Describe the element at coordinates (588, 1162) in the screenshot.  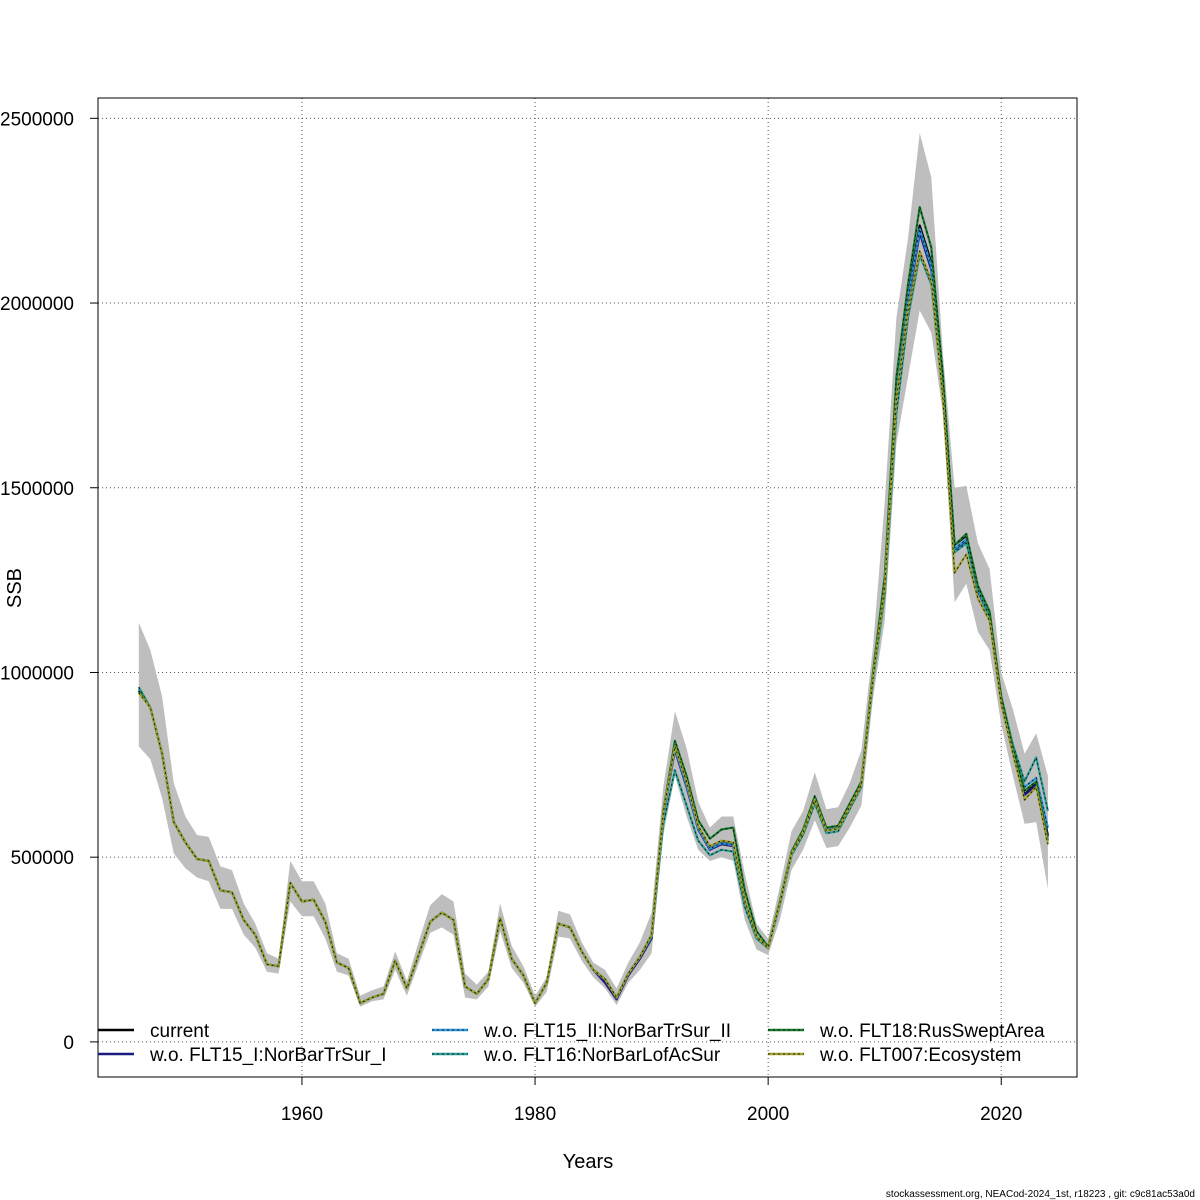
I see `x-axis-title: Years` at that location.